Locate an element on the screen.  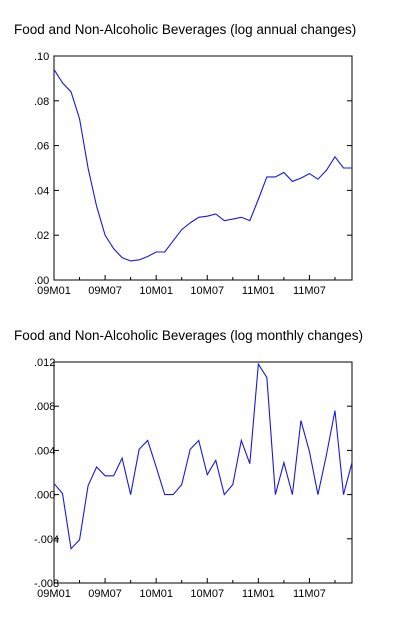
monthly-x-tick-label: 10M07 is located at coordinates (207, 594).